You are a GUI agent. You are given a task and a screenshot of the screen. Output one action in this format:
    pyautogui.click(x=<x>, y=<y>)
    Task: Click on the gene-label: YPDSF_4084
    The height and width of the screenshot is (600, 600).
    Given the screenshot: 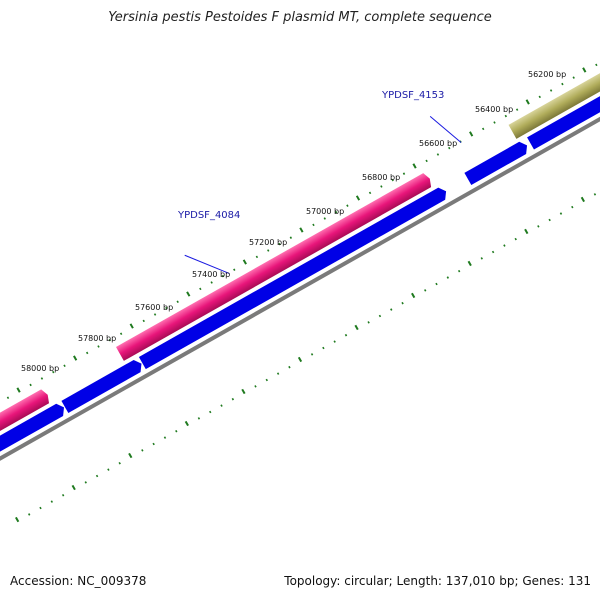 What is the action you would take?
    pyautogui.click(x=208, y=215)
    